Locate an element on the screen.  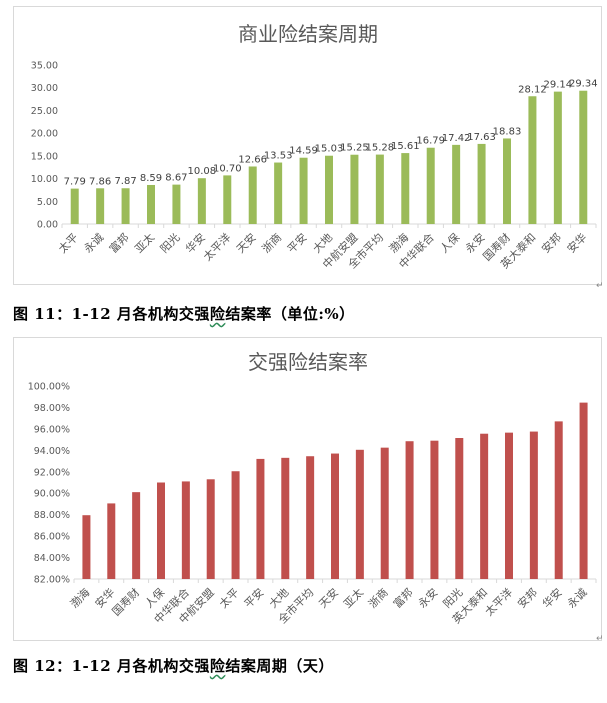
x-tick-label: 安邦 is located at coordinates (527, 597).